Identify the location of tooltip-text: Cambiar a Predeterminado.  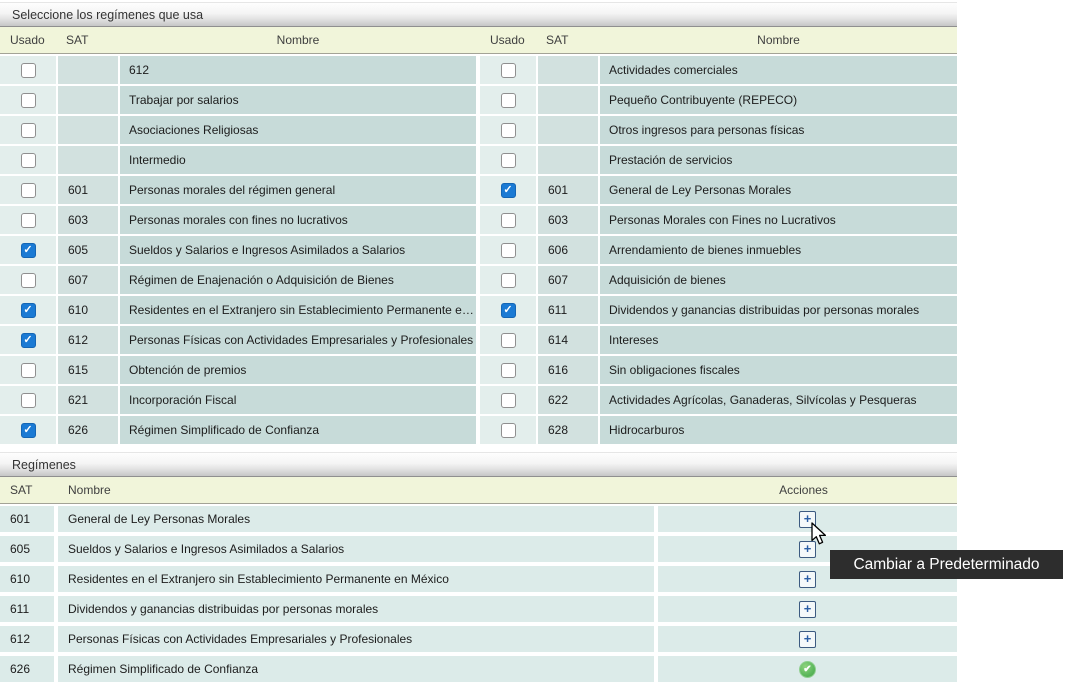
(946, 564).